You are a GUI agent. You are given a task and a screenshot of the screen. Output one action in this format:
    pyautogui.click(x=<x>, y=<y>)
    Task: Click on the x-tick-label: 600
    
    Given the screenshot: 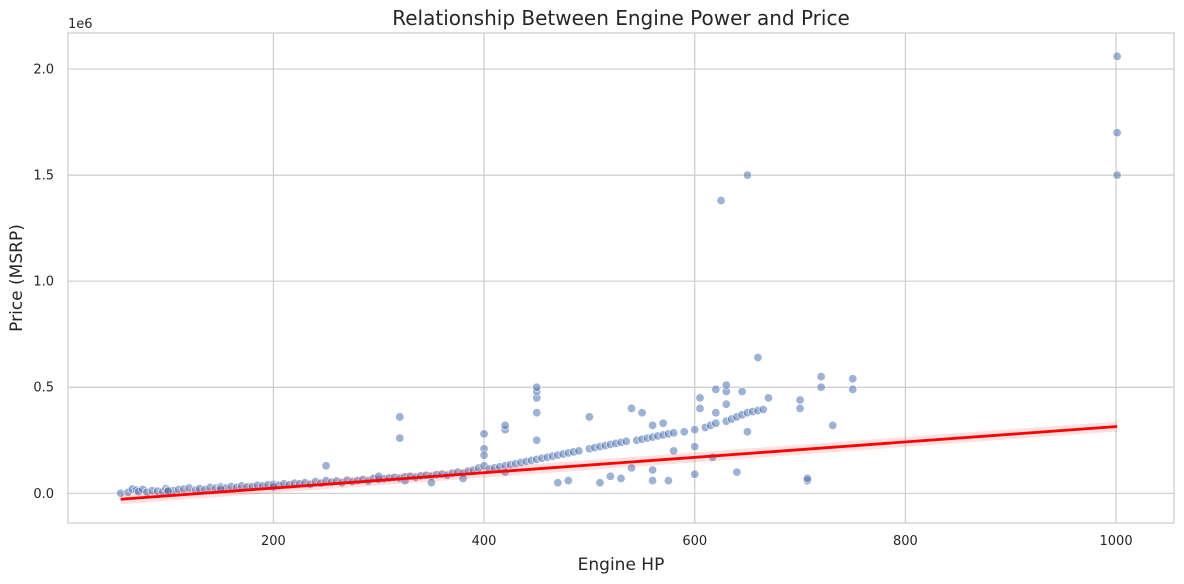 What is the action you would take?
    pyautogui.click(x=694, y=541)
    